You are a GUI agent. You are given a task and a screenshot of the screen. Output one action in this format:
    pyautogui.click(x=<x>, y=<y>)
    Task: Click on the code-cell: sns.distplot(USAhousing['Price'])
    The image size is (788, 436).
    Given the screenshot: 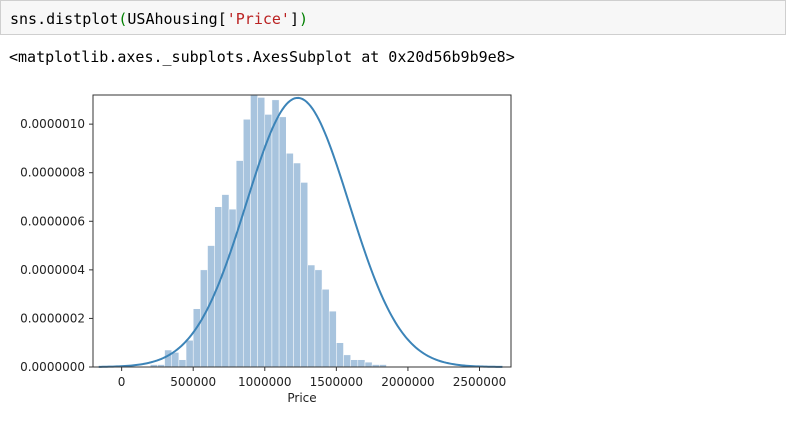 What is the action you would take?
    pyautogui.click(x=393, y=17)
    